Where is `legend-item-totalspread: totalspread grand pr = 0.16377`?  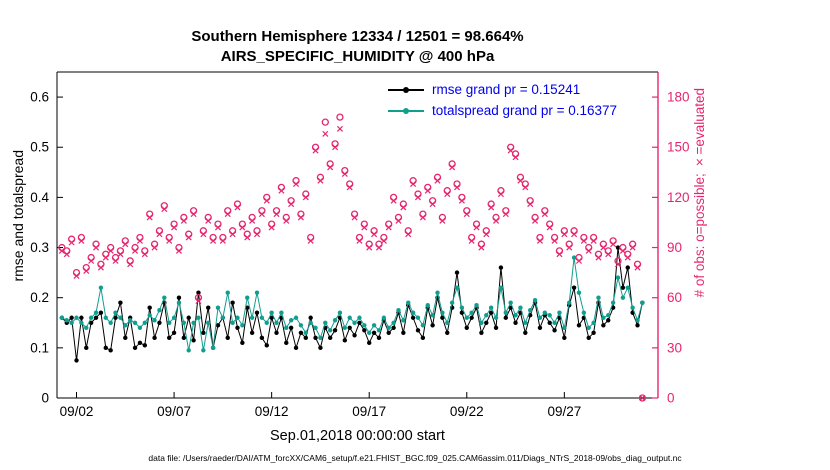 legend-item-totalspread: totalspread grand pr = 0.16377 is located at coordinates (502, 110).